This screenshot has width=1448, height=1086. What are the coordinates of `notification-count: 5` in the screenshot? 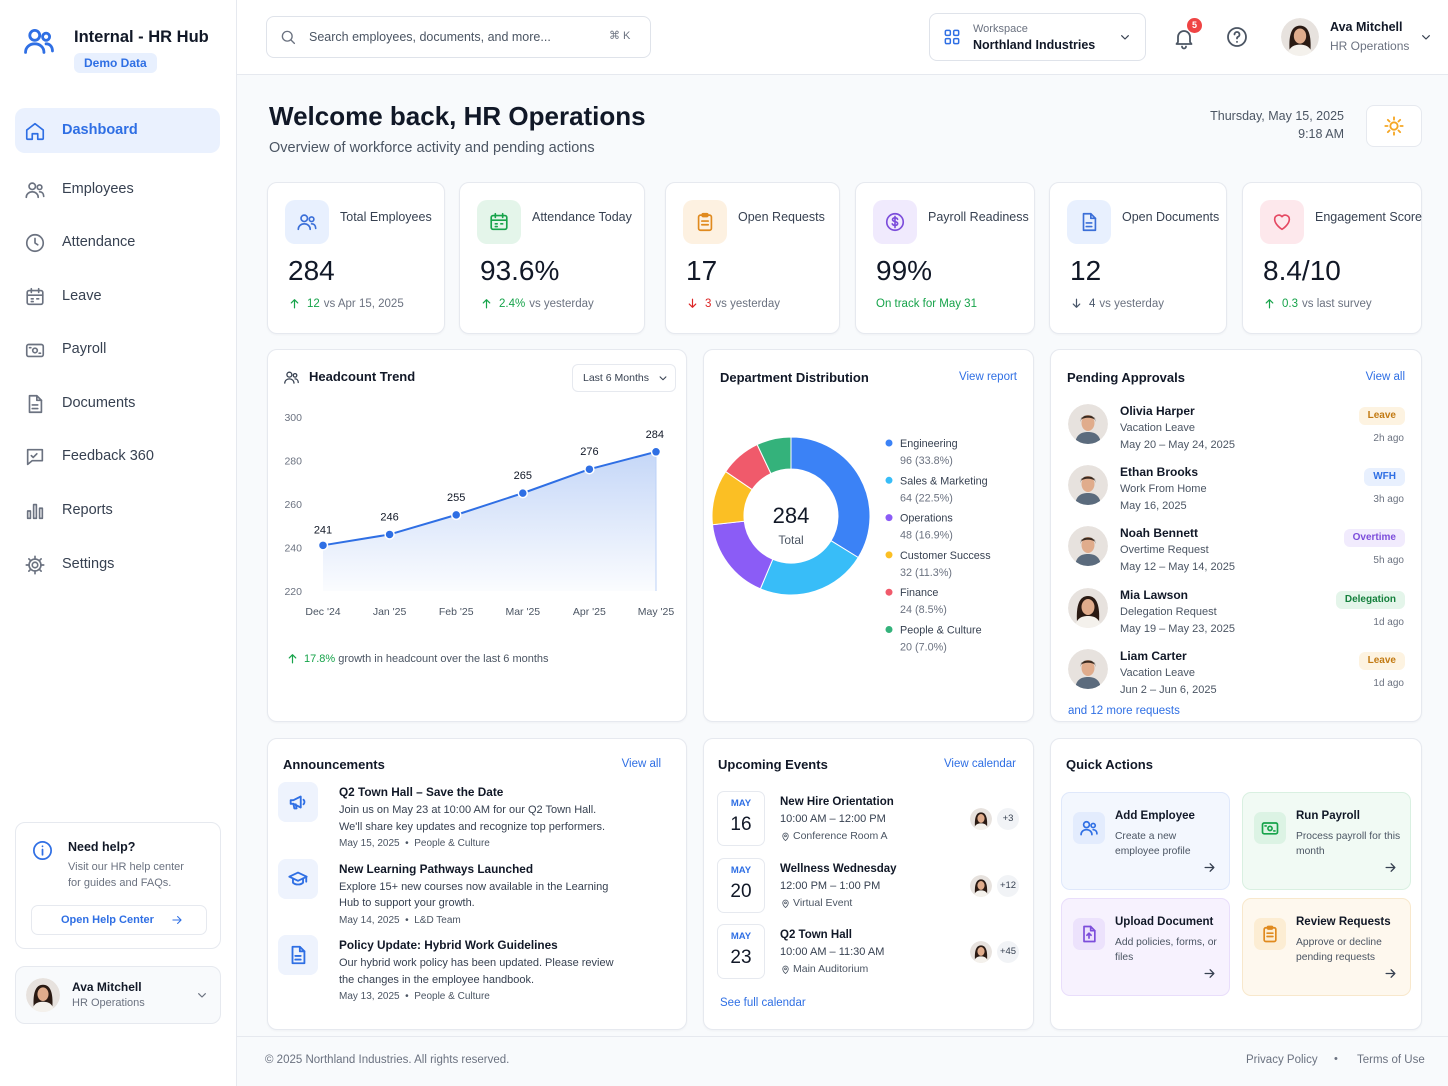 It's located at (1194, 25).